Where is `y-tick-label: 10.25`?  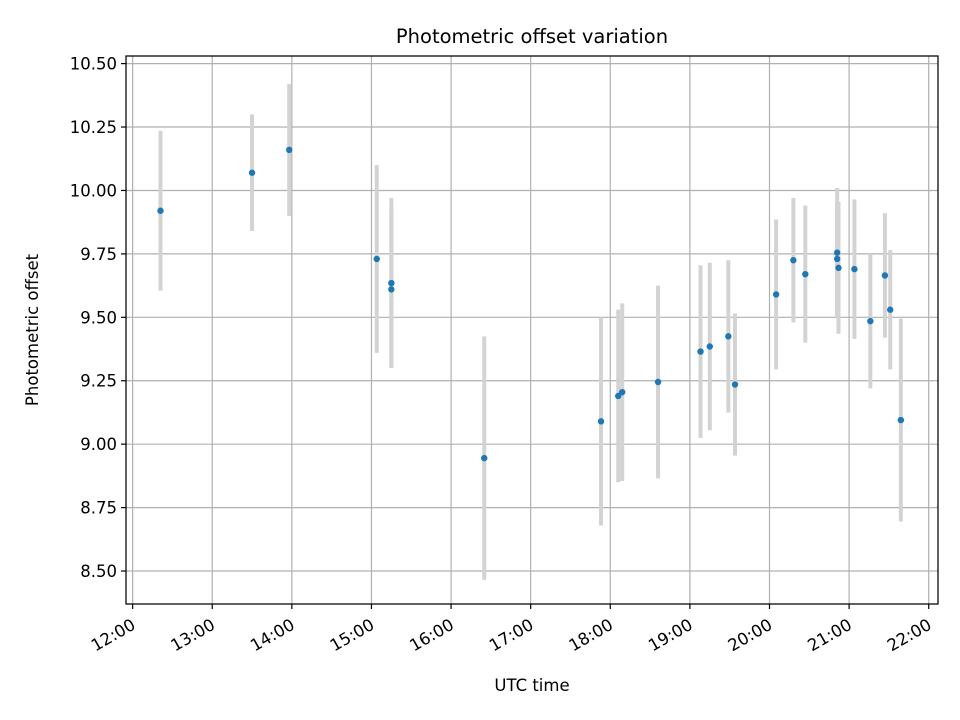 y-tick-label: 10.25 is located at coordinates (93, 127).